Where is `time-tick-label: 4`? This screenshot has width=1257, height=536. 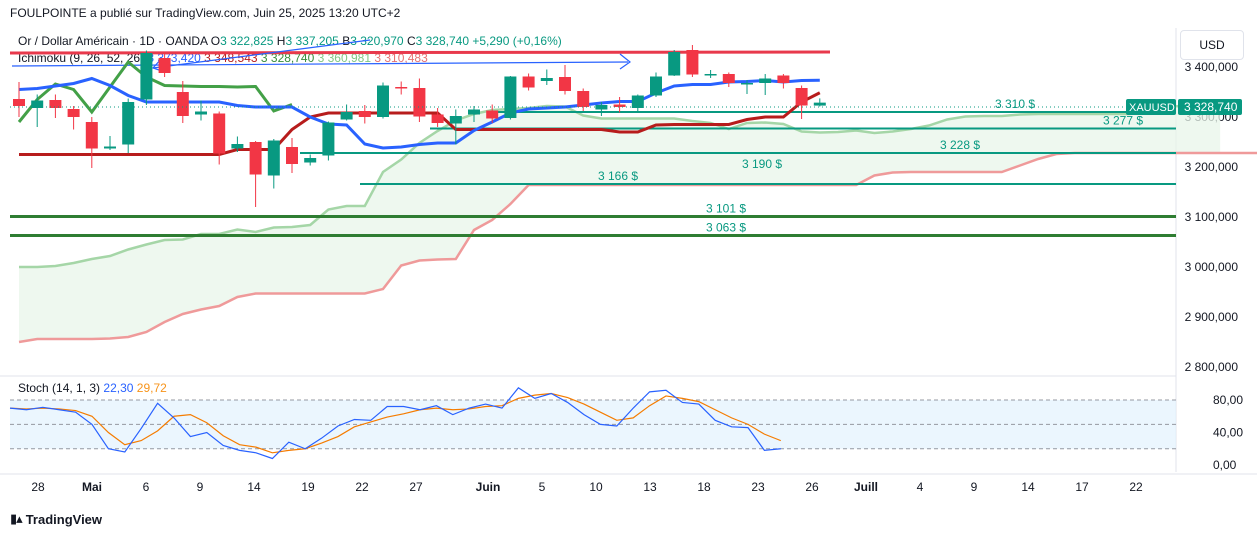
time-tick-label: 4 is located at coordinates (920, 487).